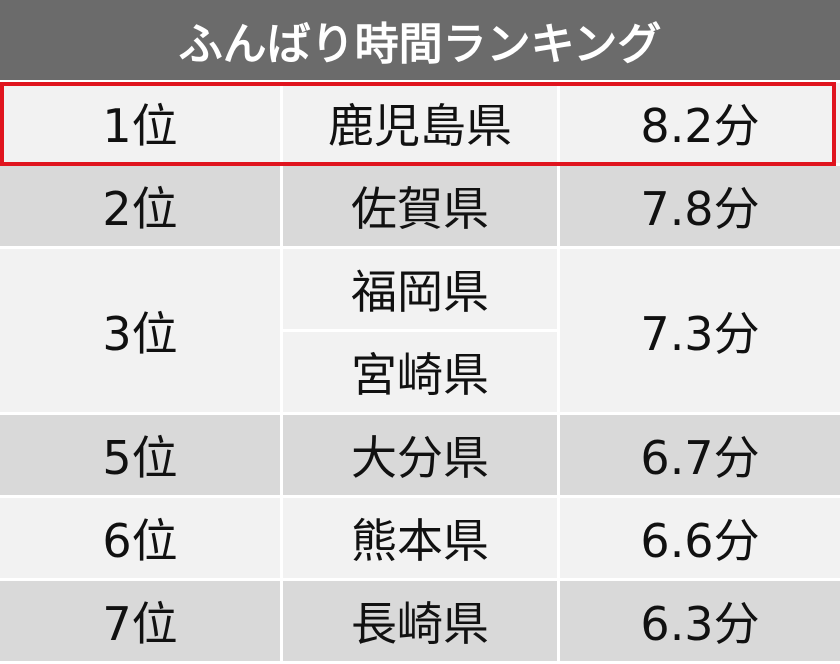 The width and height of the screenshot is (840, 664). Describe the element at coordinates (420, 372) in the screenshot. I see `prefecture-cell: 宮崎県` at that location.